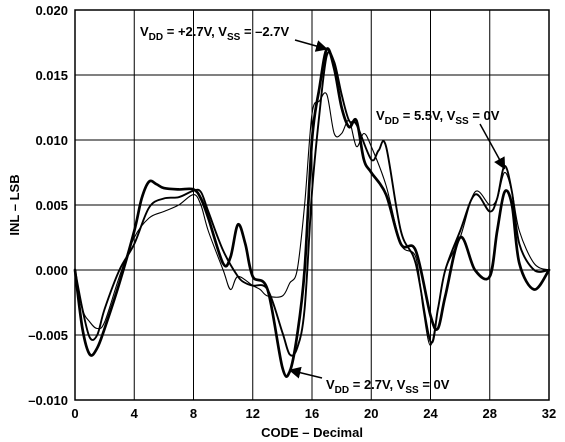 This screenshot has height=442, width=565. What do you see at coordinates (51, 270) in the screenshot?
I see `y-tick-label: 0.000` at bounding box center [51, 270].